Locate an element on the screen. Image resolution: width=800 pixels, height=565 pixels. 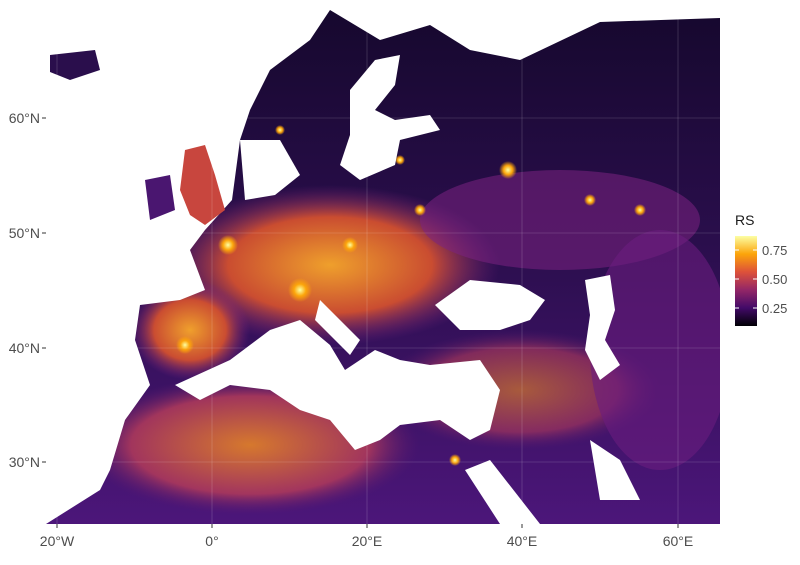
x-tick-label: 40°E is located at coordinates (522, 541).